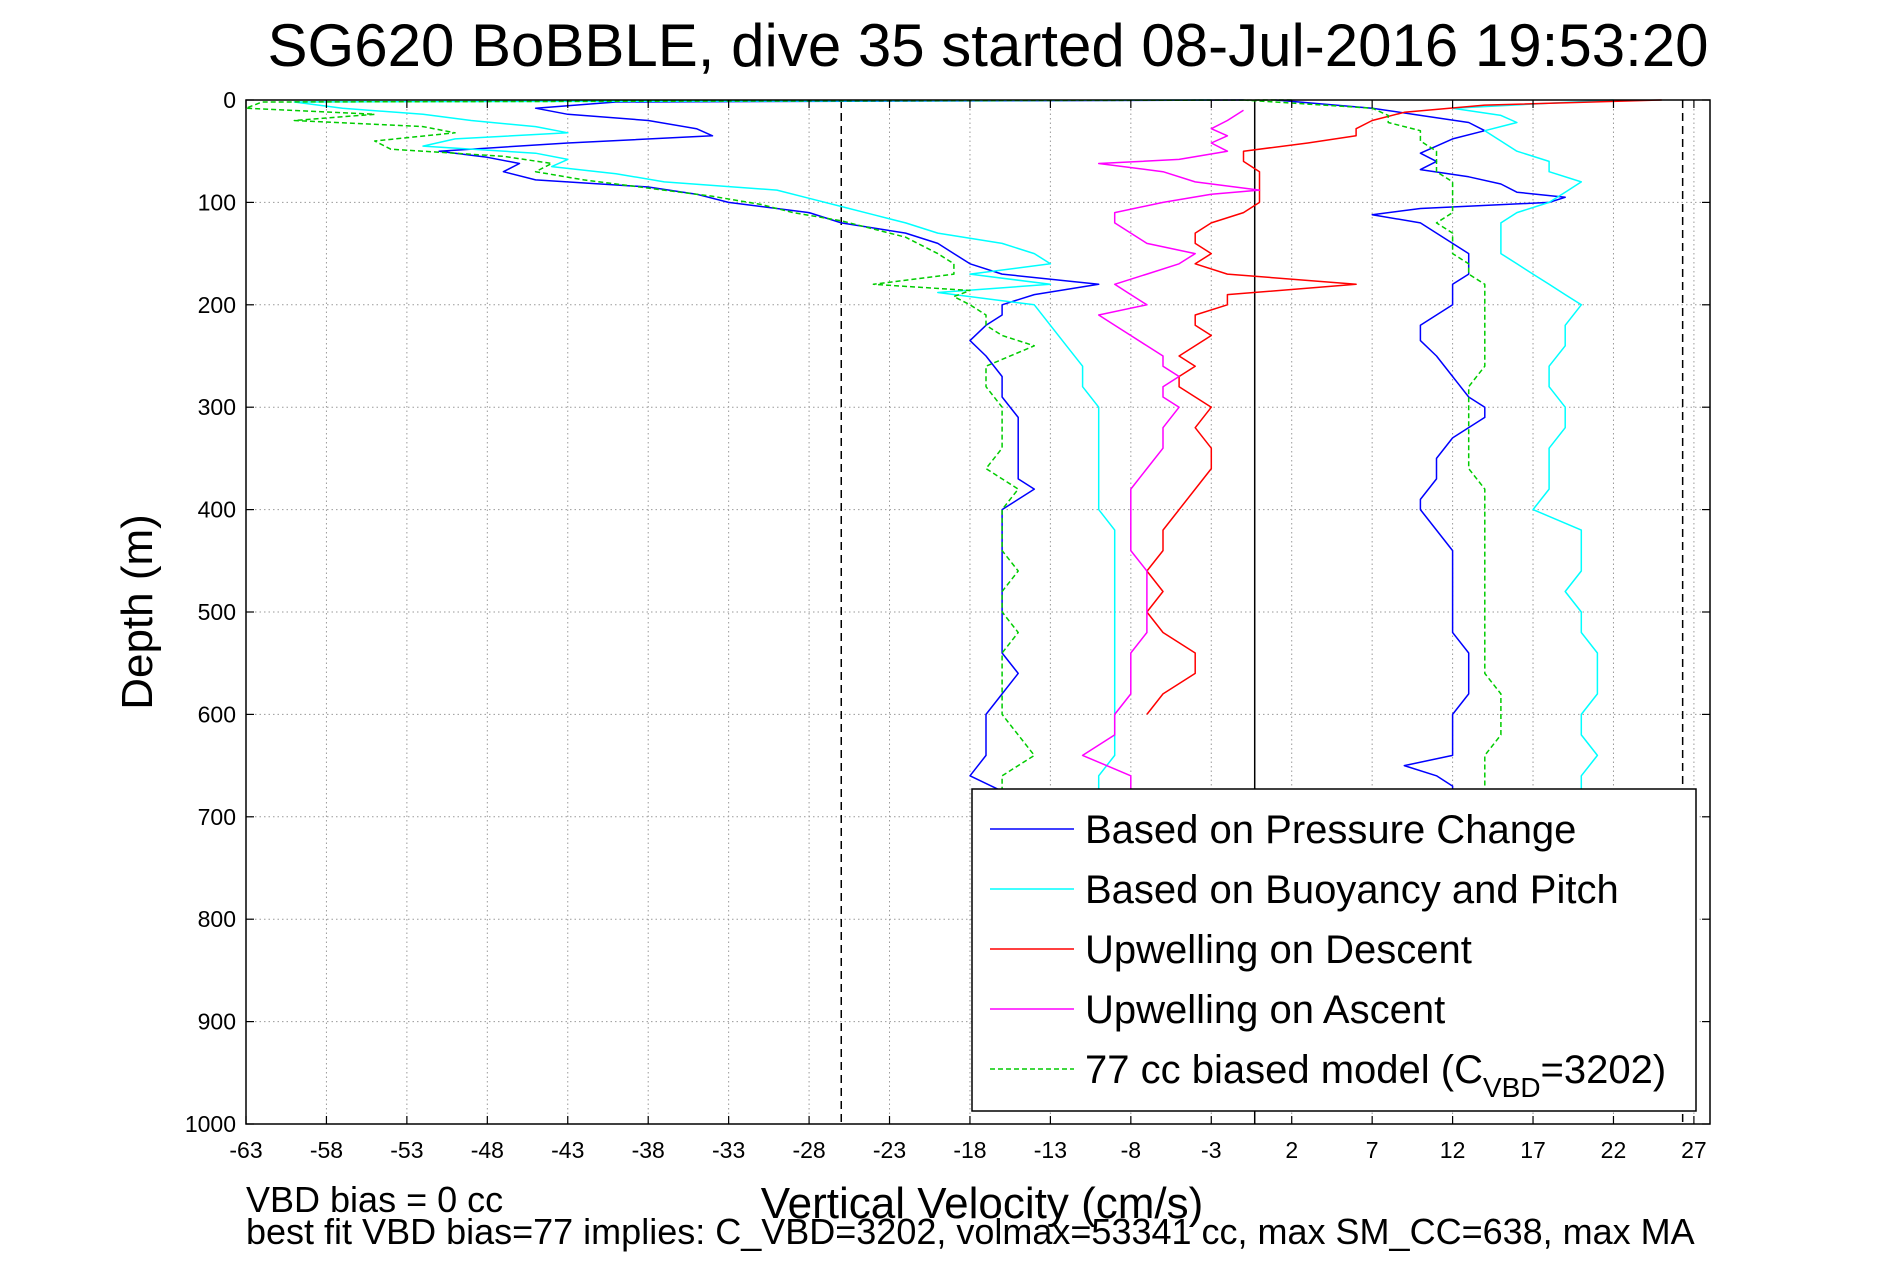  What do you see at coordinates (969, 1150) in the screenshot?
I see `x-tick-label: -18` at bounding box center [969, 1150].